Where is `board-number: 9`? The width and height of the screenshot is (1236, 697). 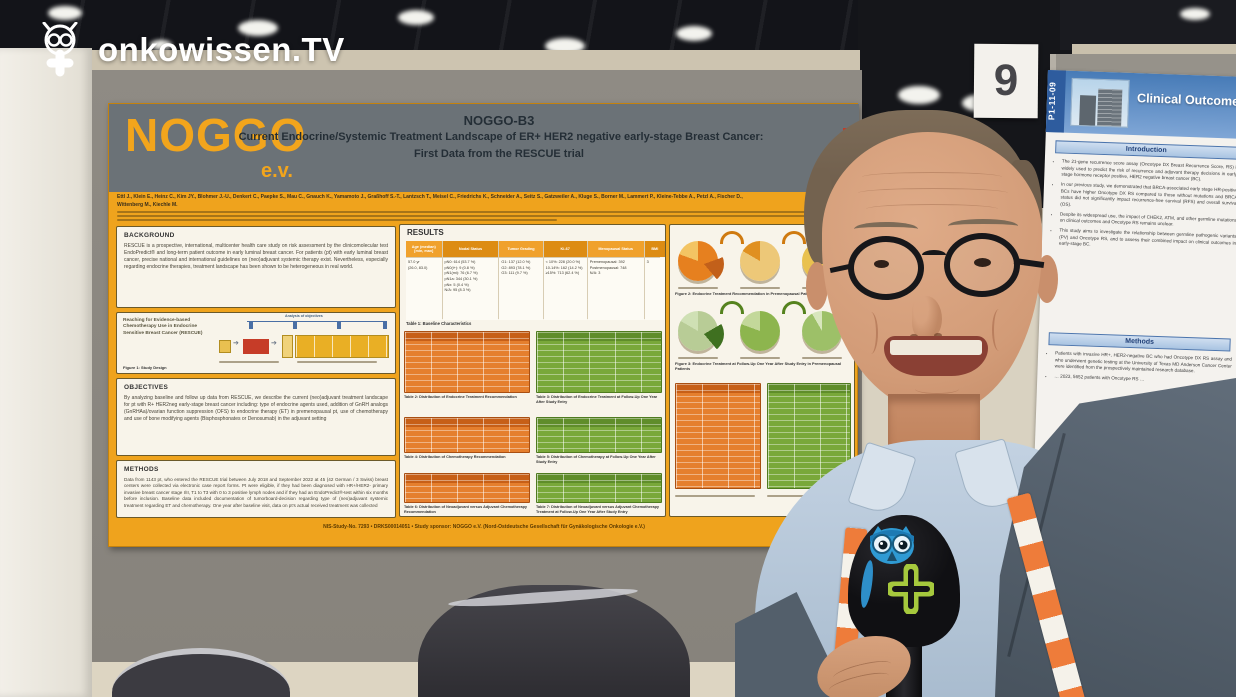
board-number: 9 is located at coordinates (1006, 81).